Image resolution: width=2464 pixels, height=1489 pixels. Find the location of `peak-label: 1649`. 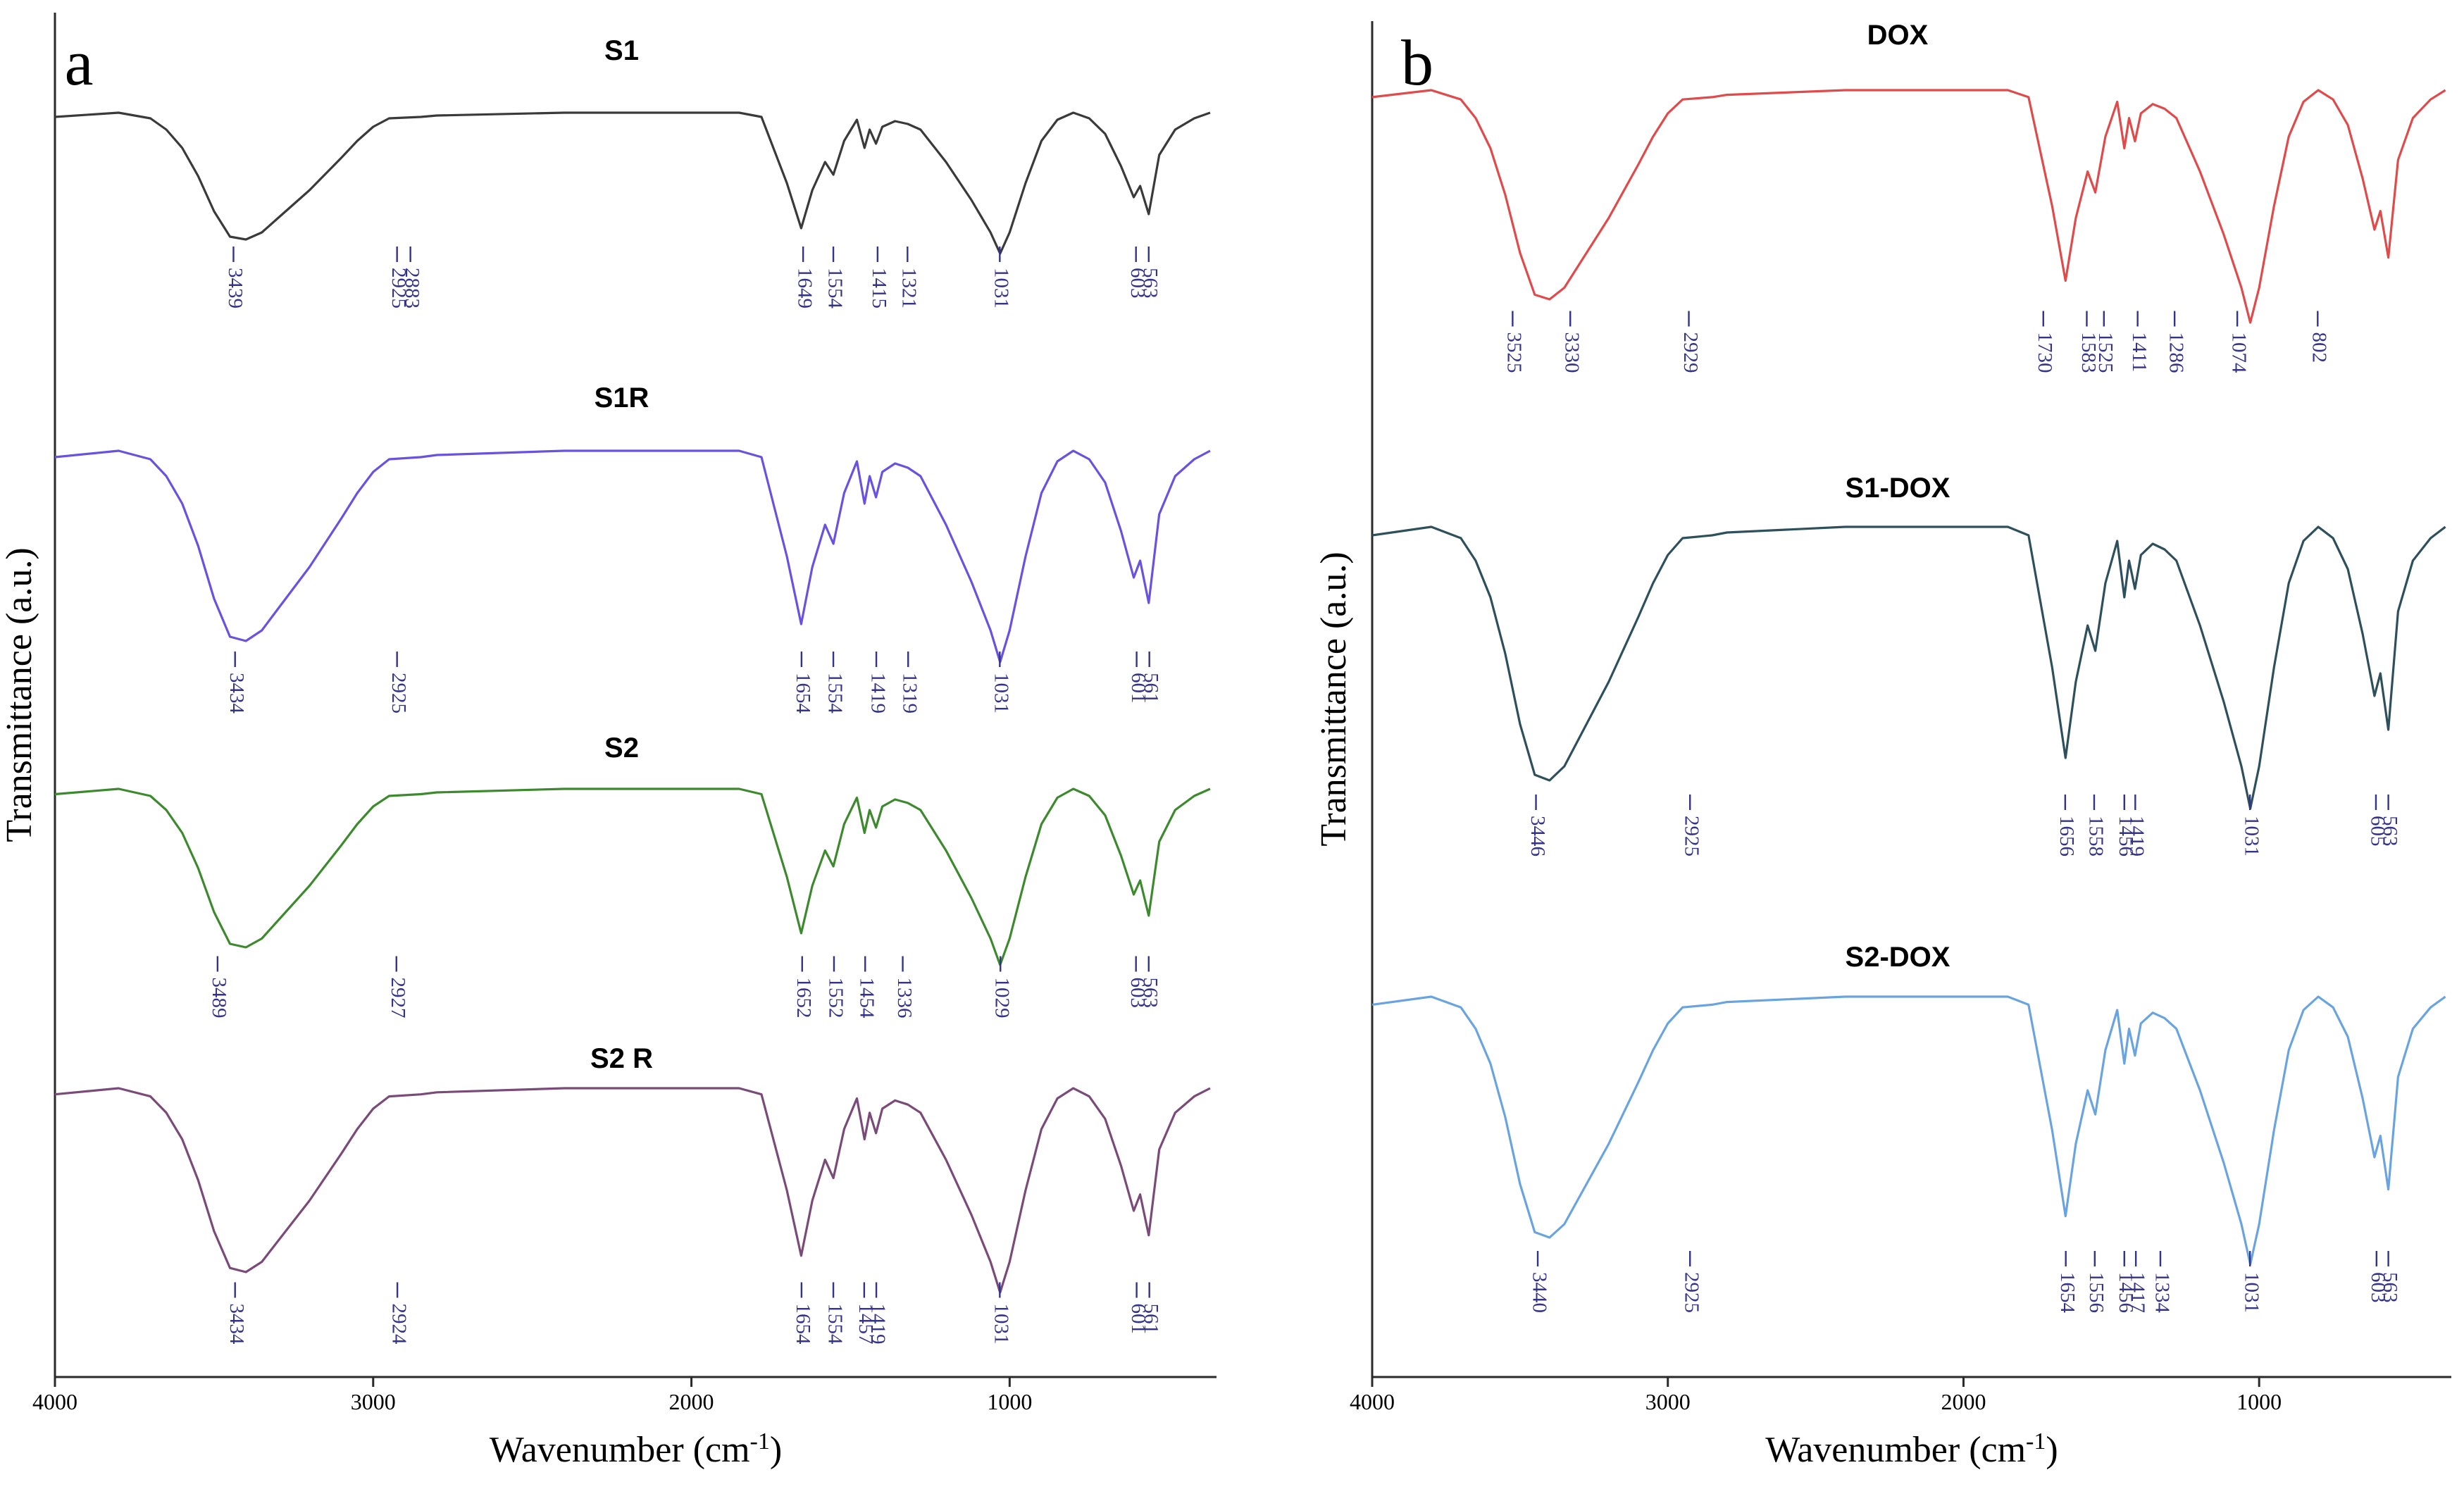

peak-label: 1649 is located at coordinates (804, 288).